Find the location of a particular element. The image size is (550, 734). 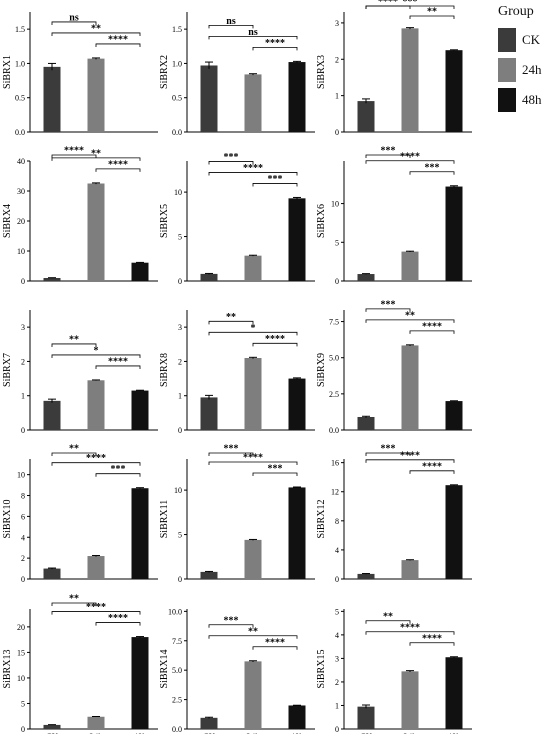

y-tick-label: 2.5 is located at coordinates (334, 394).